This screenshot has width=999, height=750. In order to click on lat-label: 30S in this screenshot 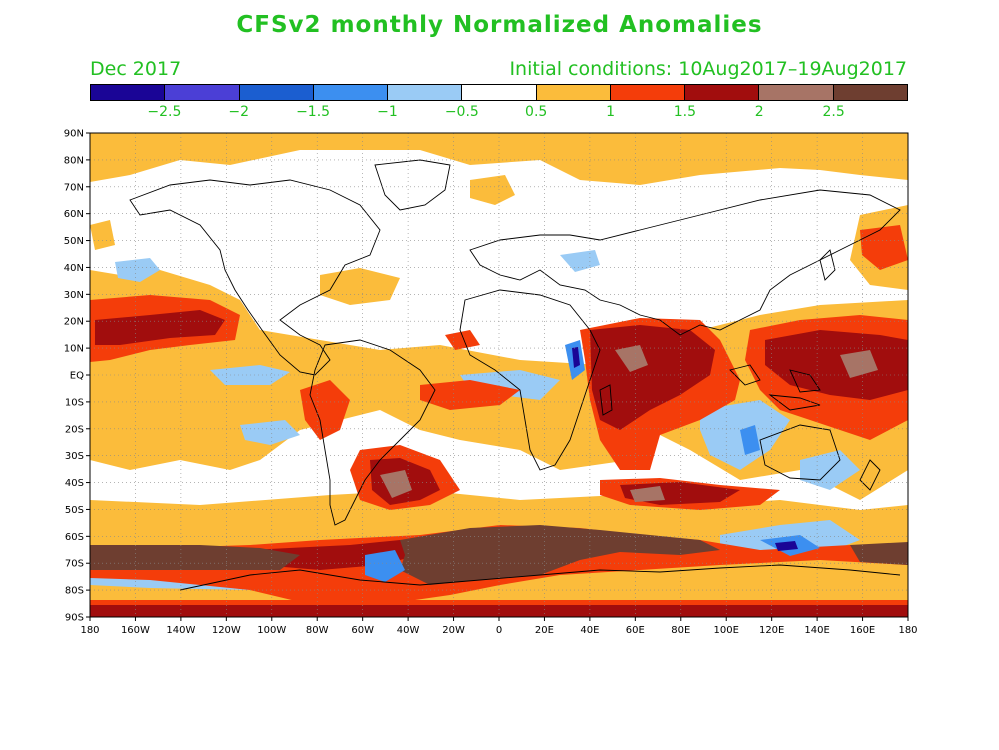, I will do `click(74, 456)`.